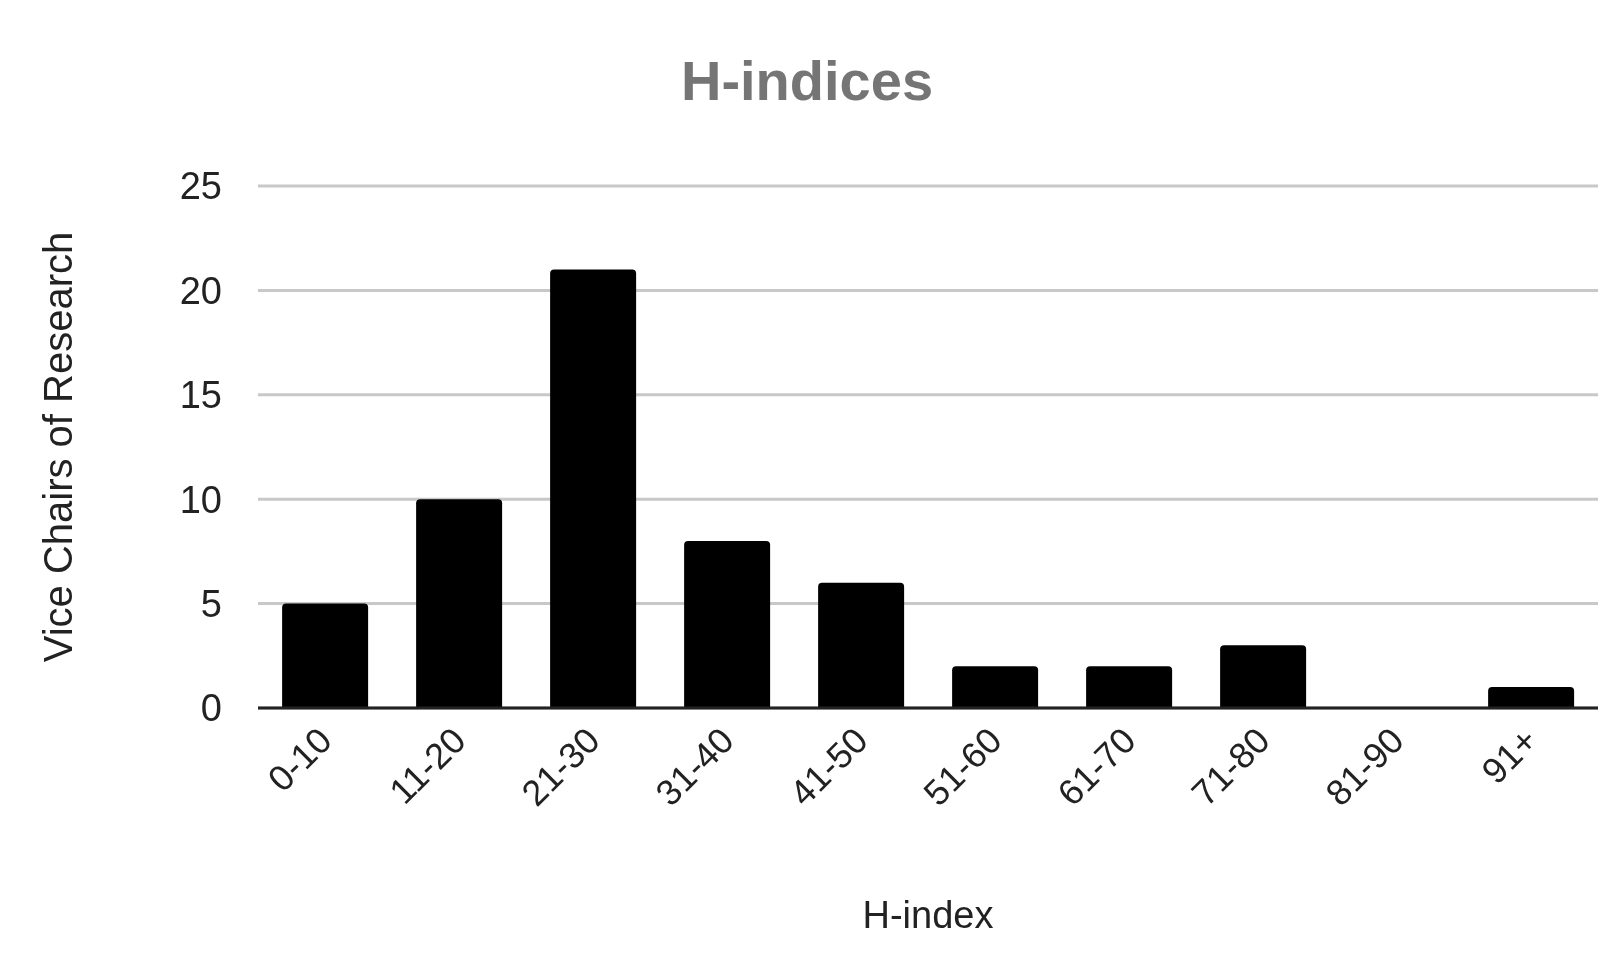 The image size is (1614, 974). I want to click on y-tick-label: 20, so click(200, 290).